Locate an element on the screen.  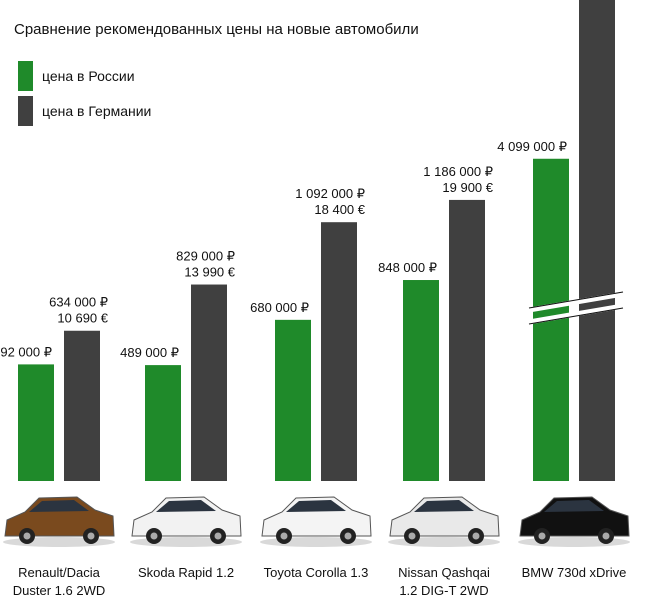
value-label-germany-2-1: 18 400 € is located at coordinates (339, 209).